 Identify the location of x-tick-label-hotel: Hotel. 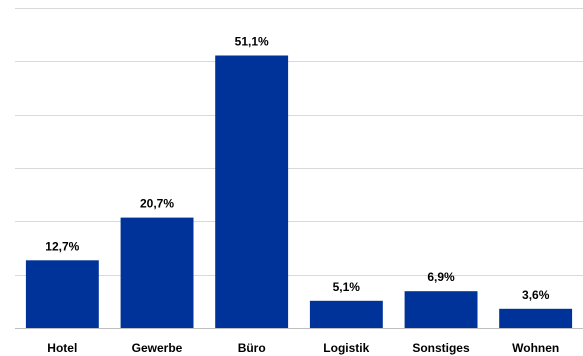
(62, 348).